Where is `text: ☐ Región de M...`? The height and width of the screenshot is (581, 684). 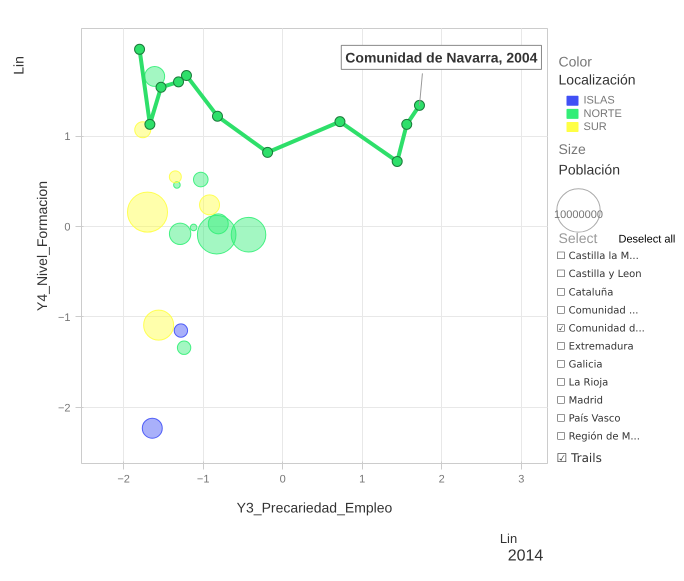 text: ☐ Región de M... is located at coordinates (598, 437).